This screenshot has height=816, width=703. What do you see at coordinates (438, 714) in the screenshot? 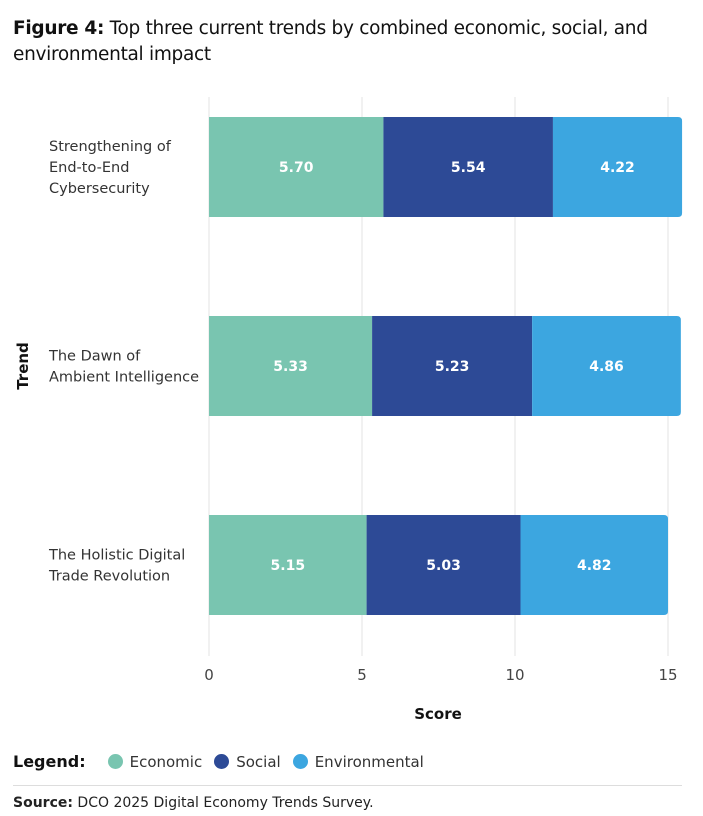
I see `x-axis-title: Score` at bounding box center [438, 714].